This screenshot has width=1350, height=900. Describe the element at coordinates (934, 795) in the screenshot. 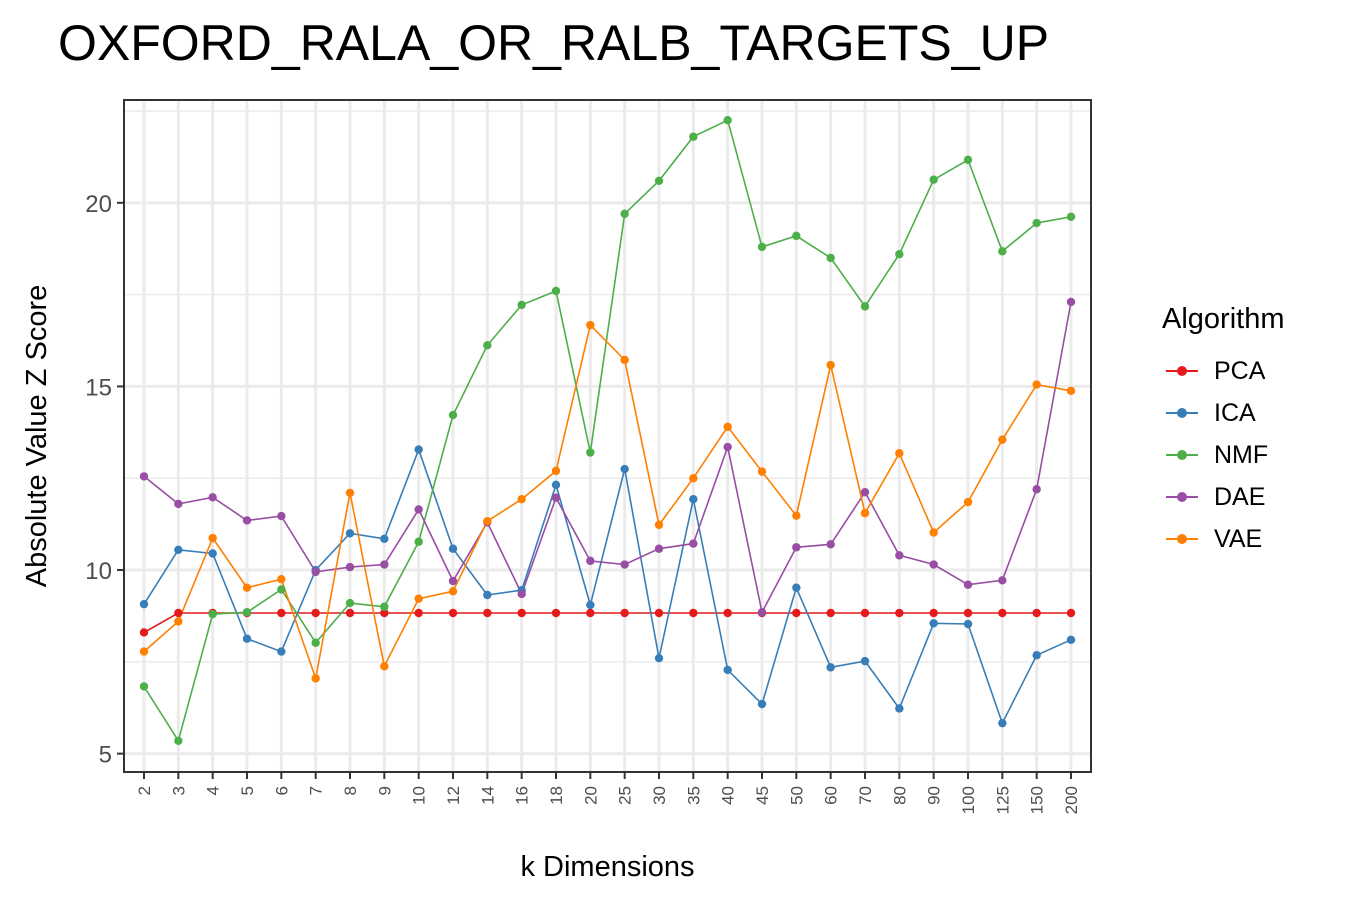

I see `x-tick-label: 90` at that location.